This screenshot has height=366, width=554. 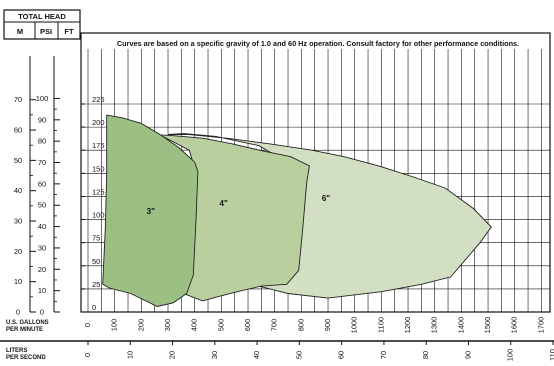 What do you see at coordinates (27, 323) in the screenshot?
I see `x-axis-gpm-label-line1: U.S. GALLONS` at bounding box center [27, 323].